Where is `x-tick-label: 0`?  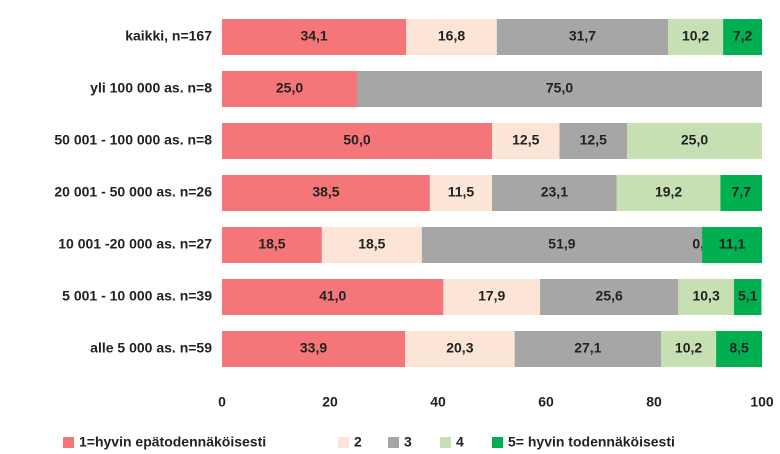 x-tick-label: 0 is located at coordinates (222, 402).